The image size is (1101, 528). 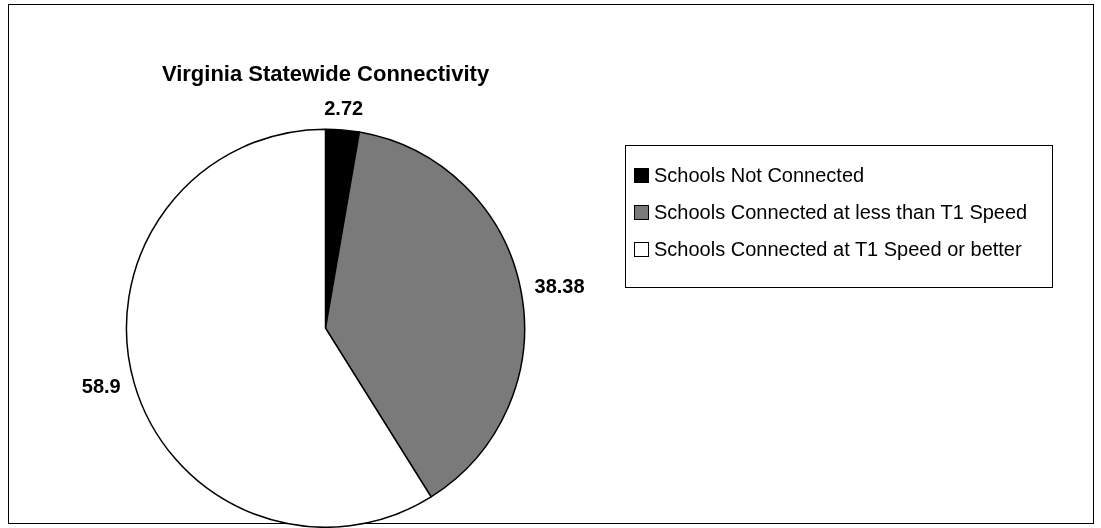 I want to click on legend-label: Schools Connected at T1 Speed or better, so click(x=838, y=249).